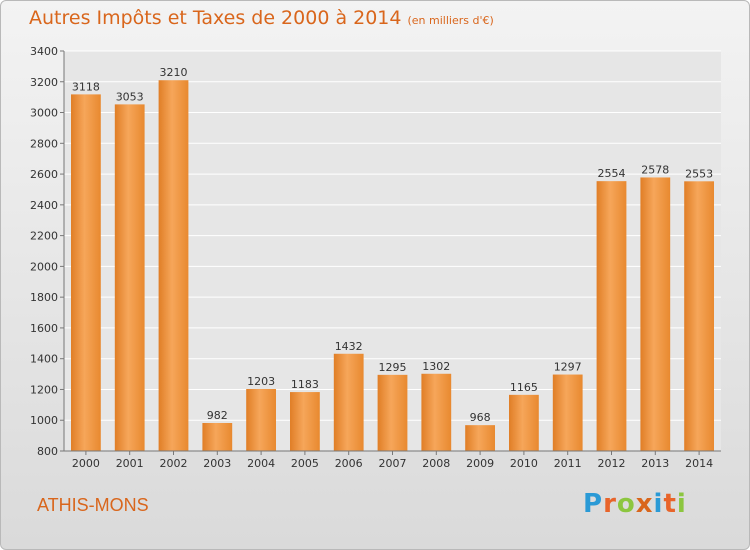 This screenshot has width=750, height=550. I want to click on bar-2002, so click(173, 265).